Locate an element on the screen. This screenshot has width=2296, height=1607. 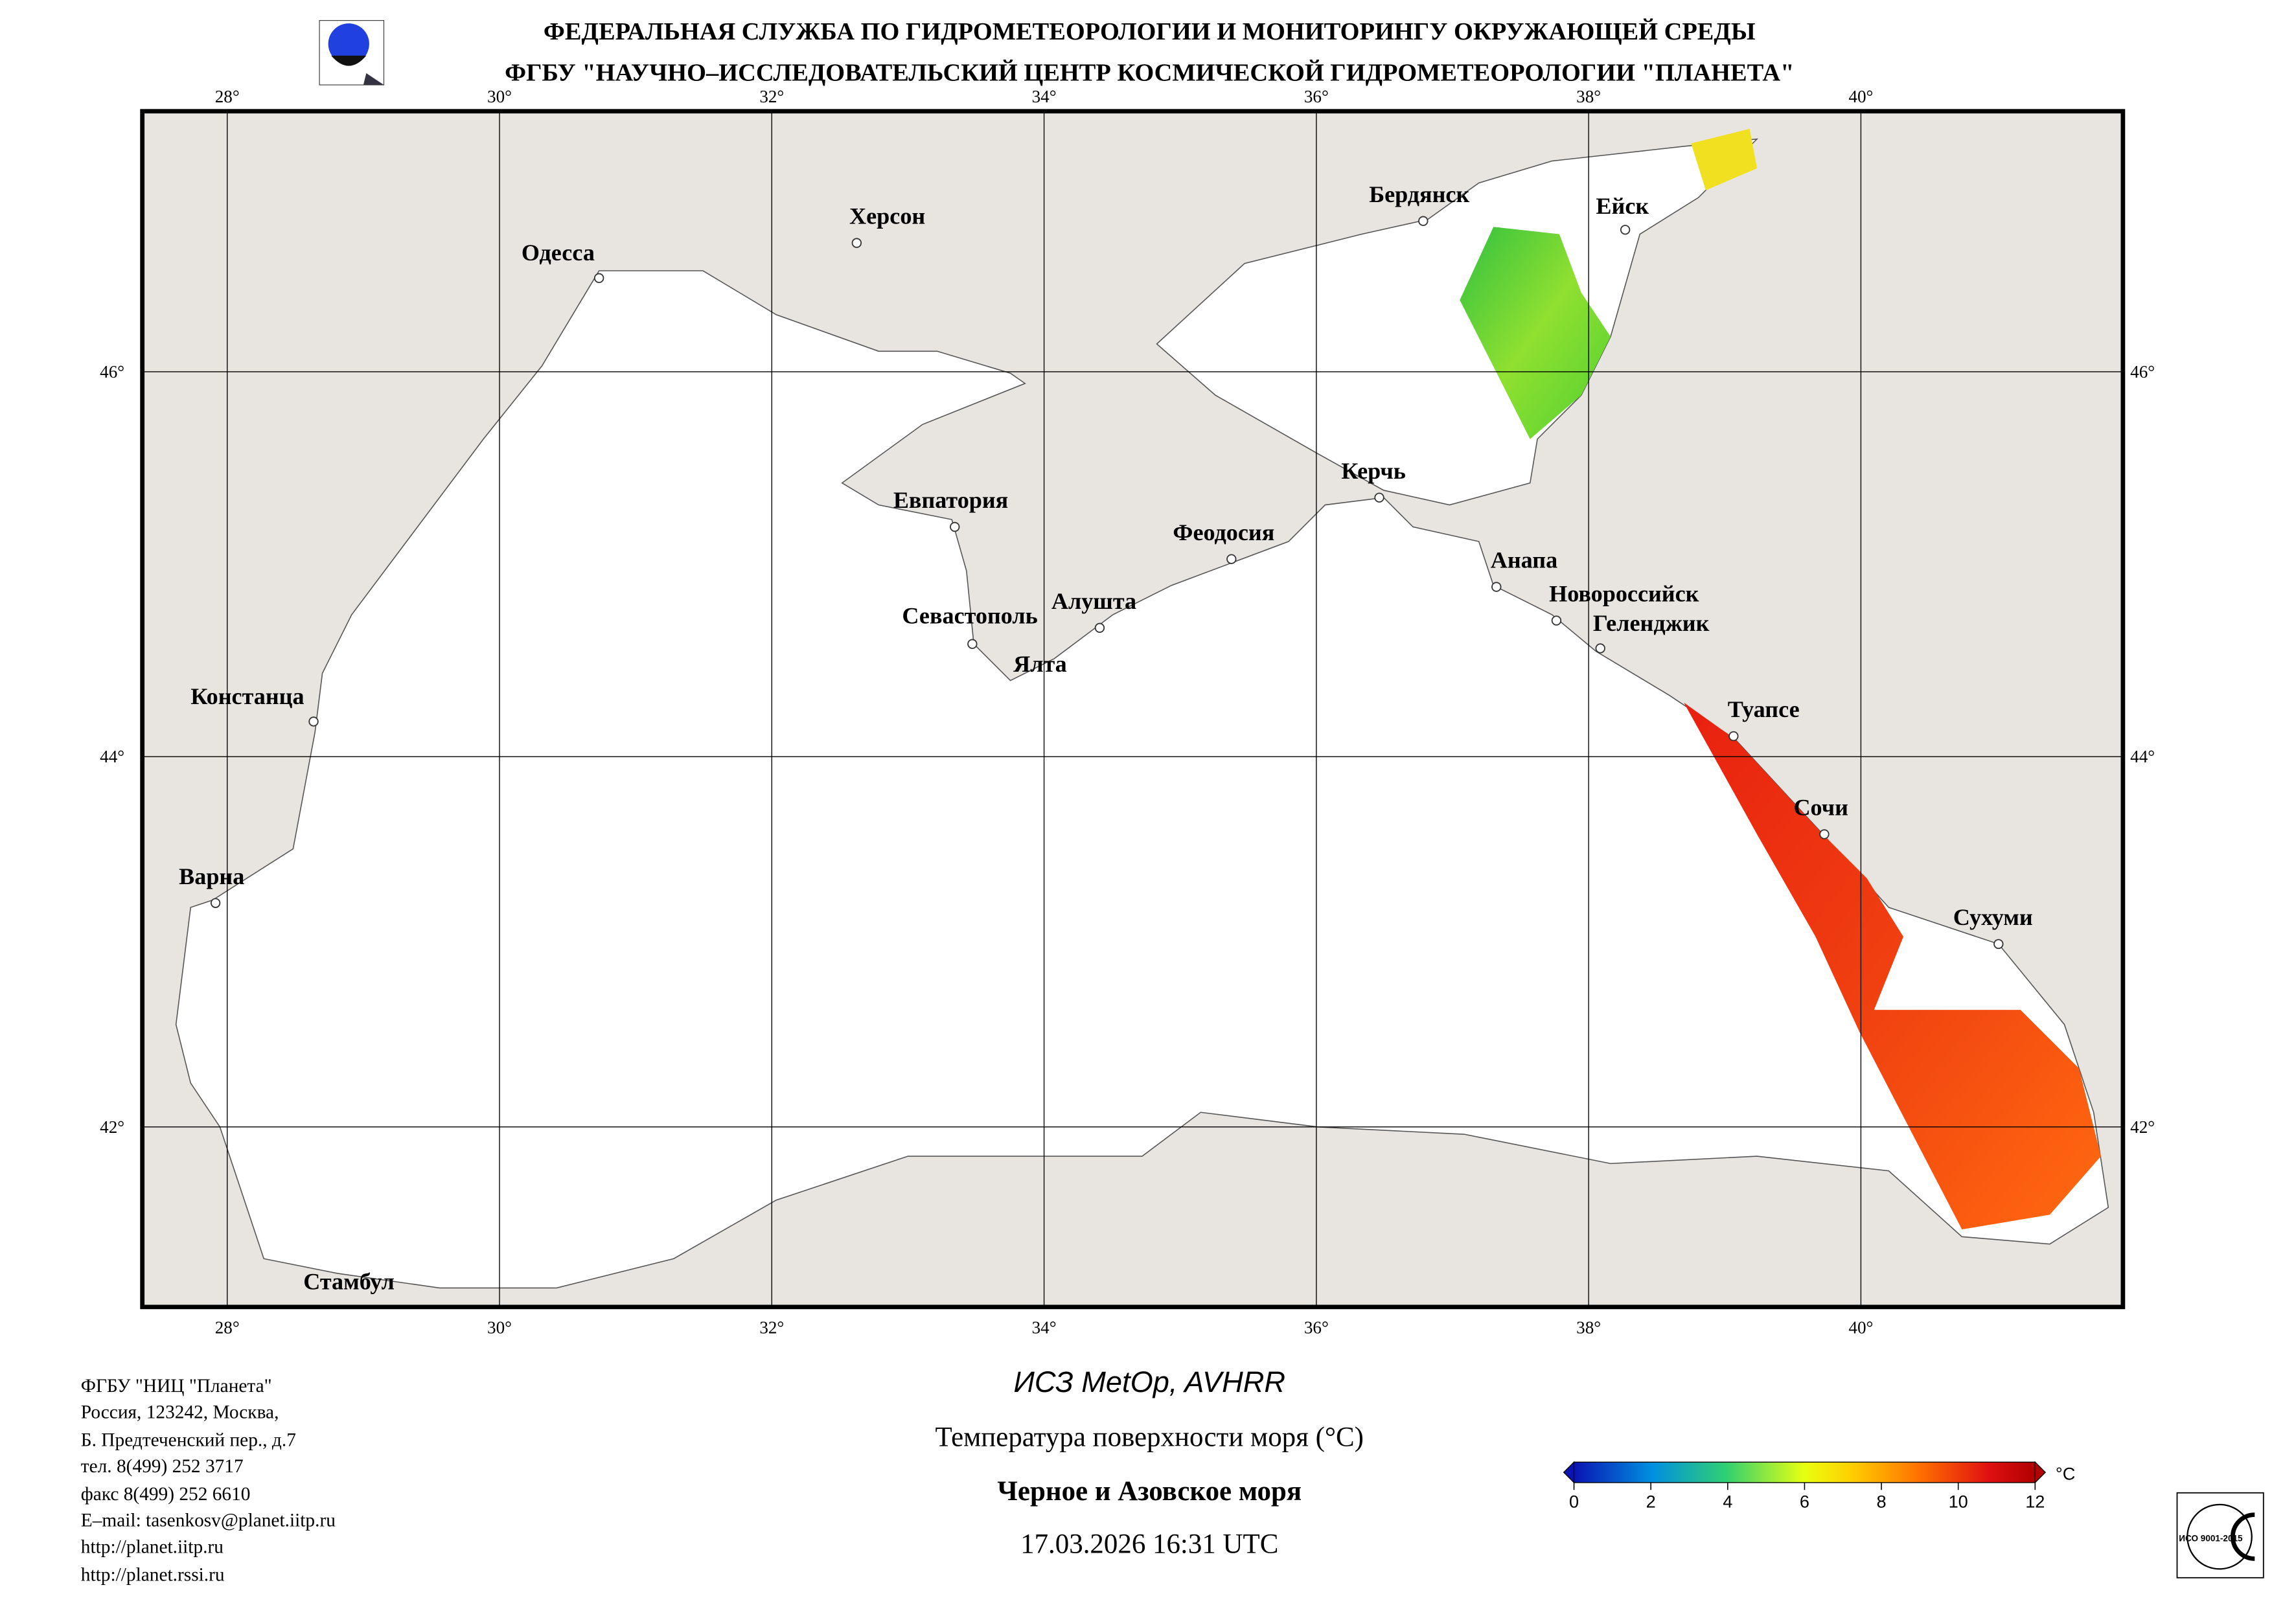
city-label: Геленджик is located at coordinates (1652, 623).